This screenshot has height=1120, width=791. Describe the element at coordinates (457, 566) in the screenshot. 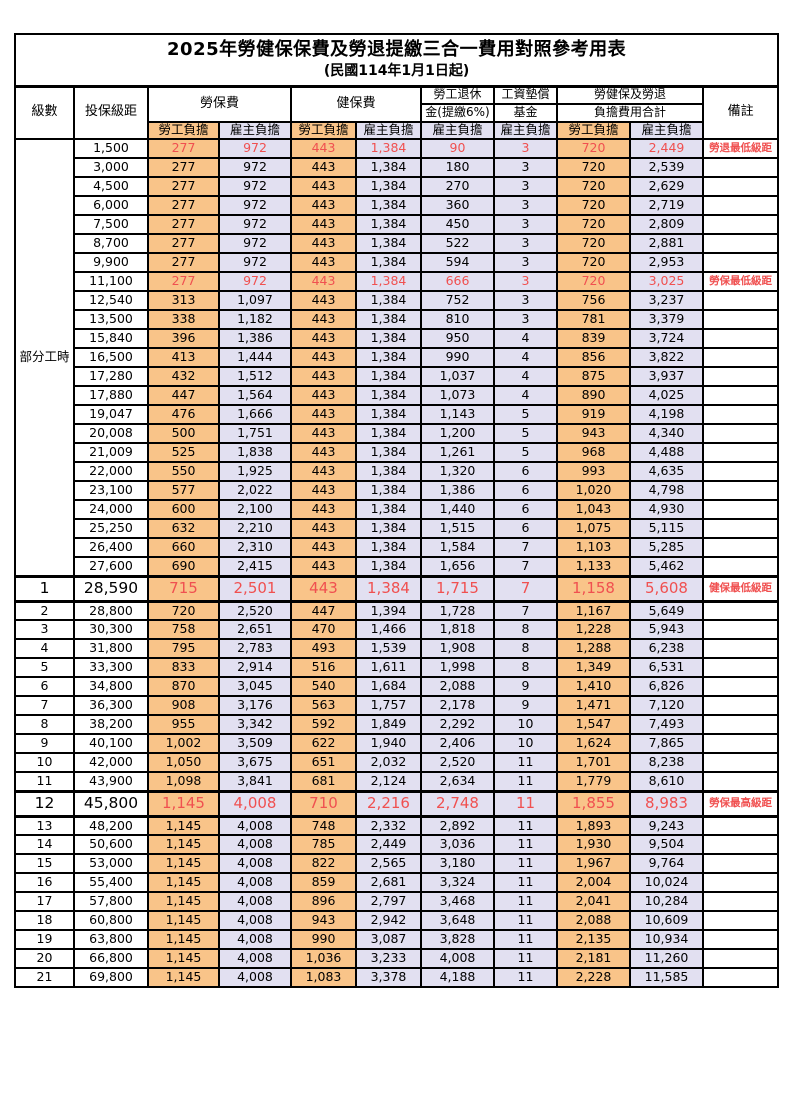

I see `value-cell: 1,656` at that location.